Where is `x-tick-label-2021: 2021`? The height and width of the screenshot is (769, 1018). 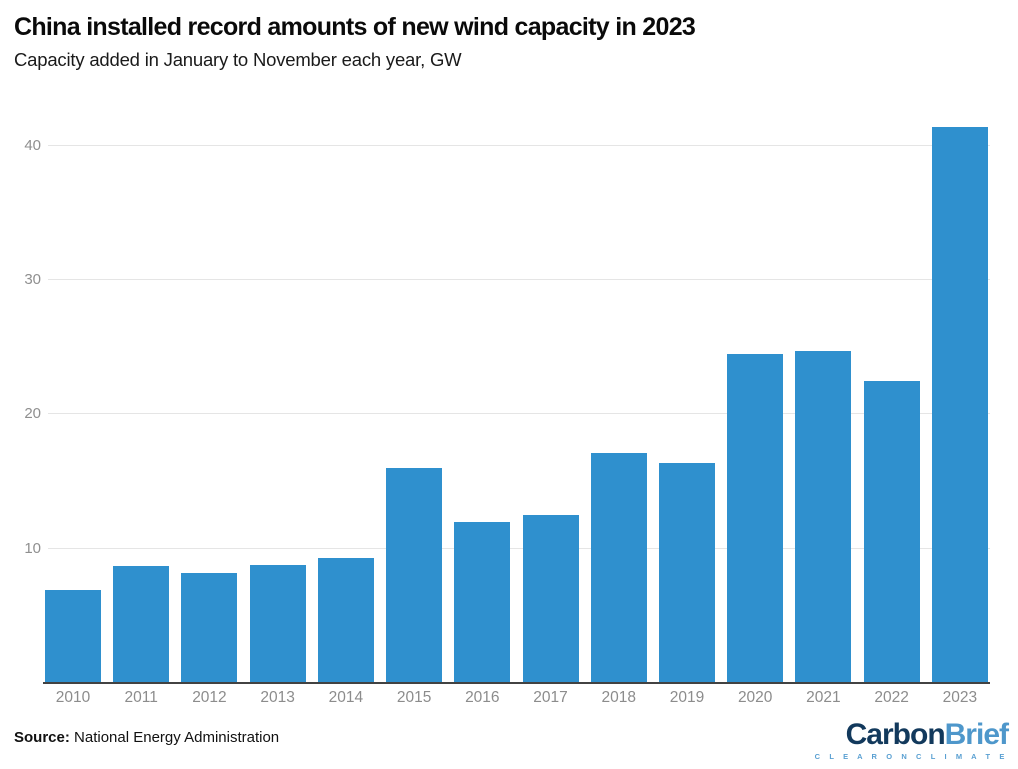 x-tick-label-2021: 2021 is located at coordinates (823, 697).